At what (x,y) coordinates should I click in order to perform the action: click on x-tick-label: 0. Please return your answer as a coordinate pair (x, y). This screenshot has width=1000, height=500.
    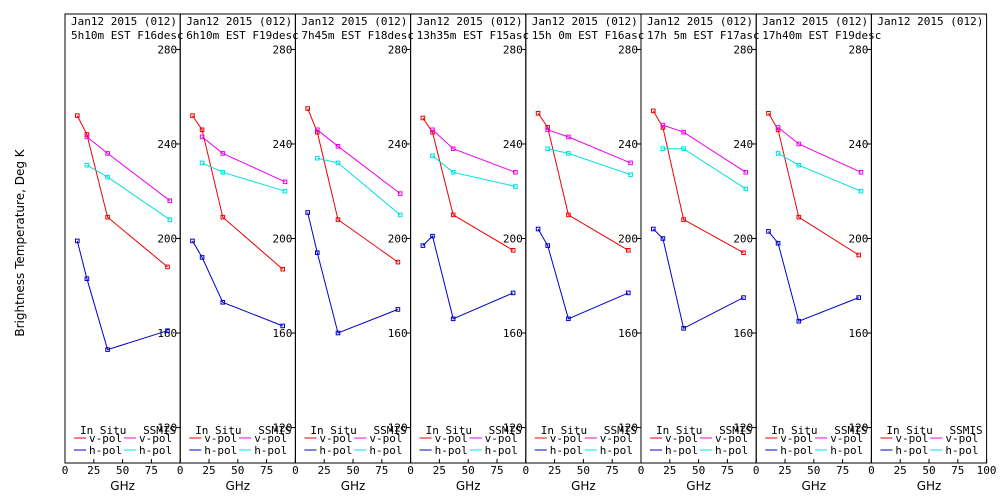
    Looking at the image, I should click on (65, 470).